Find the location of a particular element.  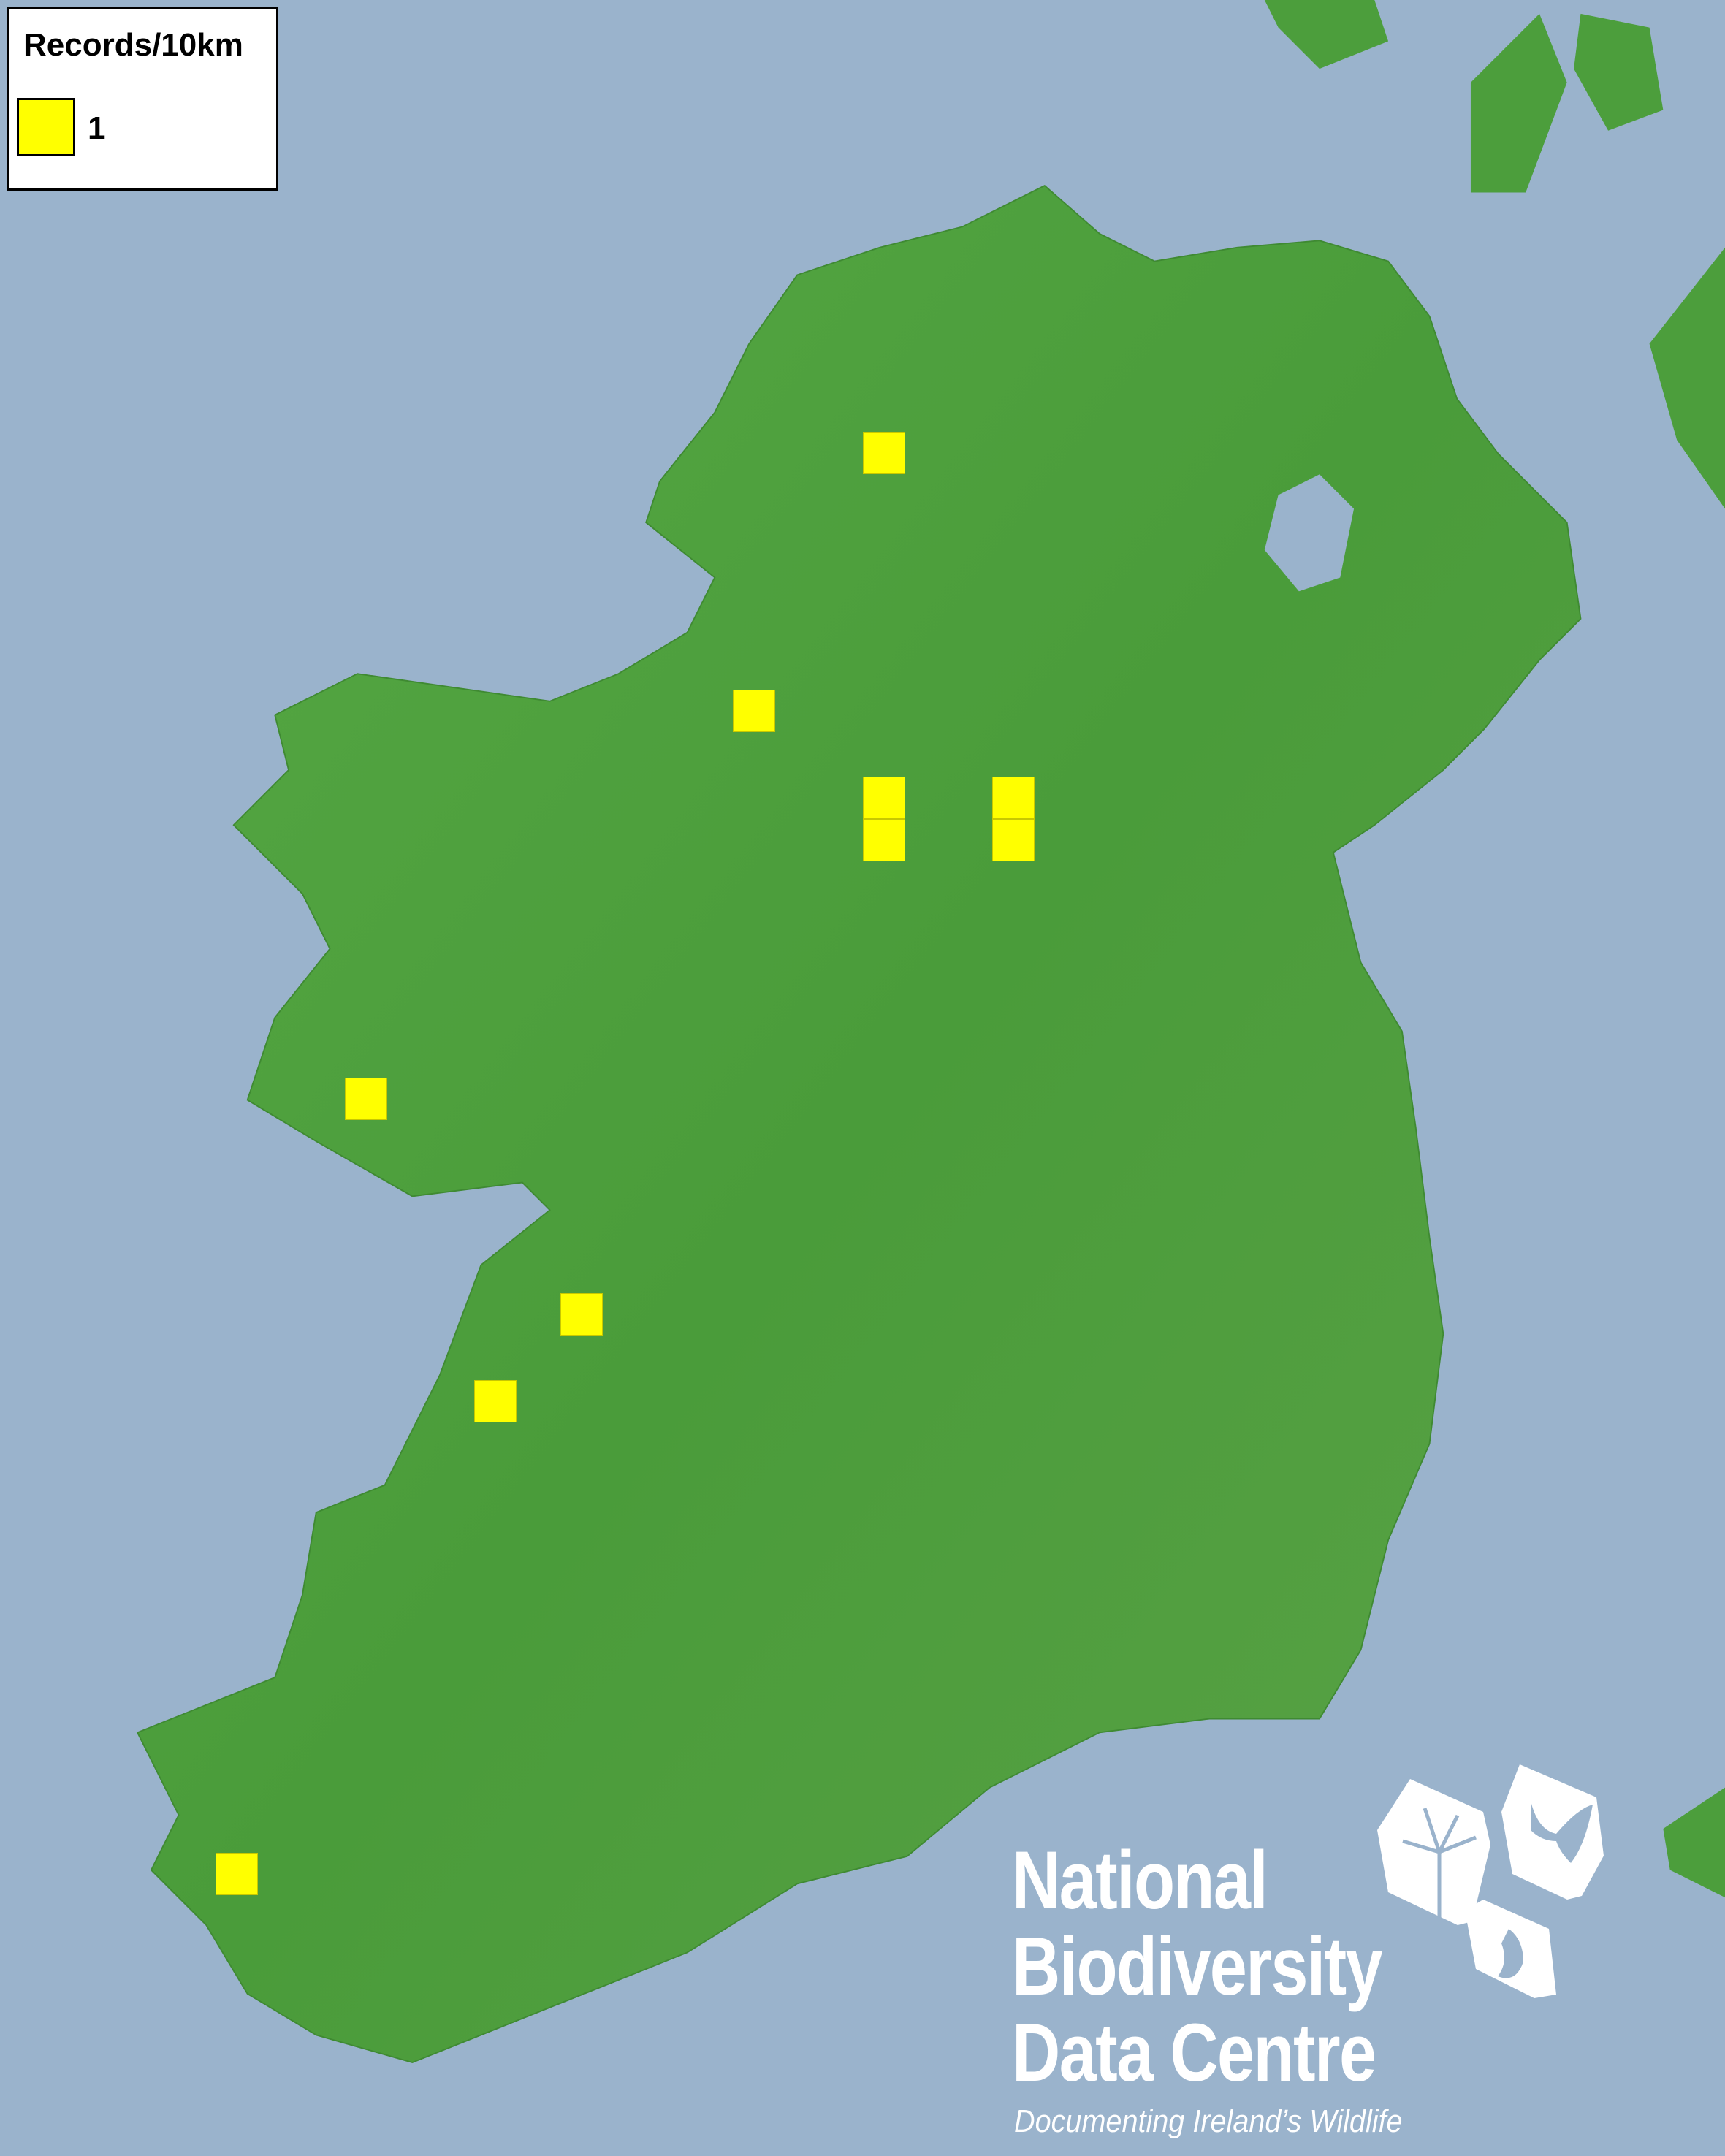

plant-icon is located at coordinates (1434, 1852).